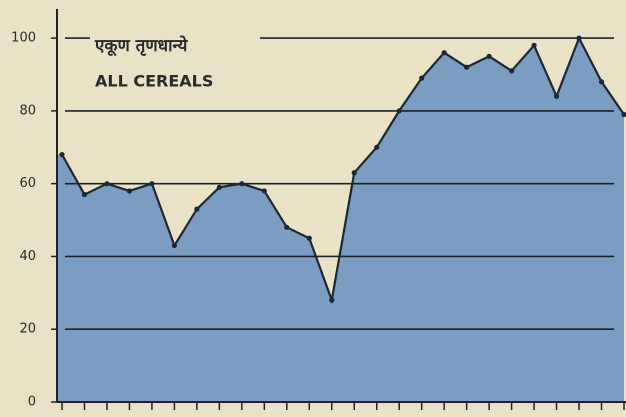  I want to click on y-tick-label: 0, so click(32, 402).